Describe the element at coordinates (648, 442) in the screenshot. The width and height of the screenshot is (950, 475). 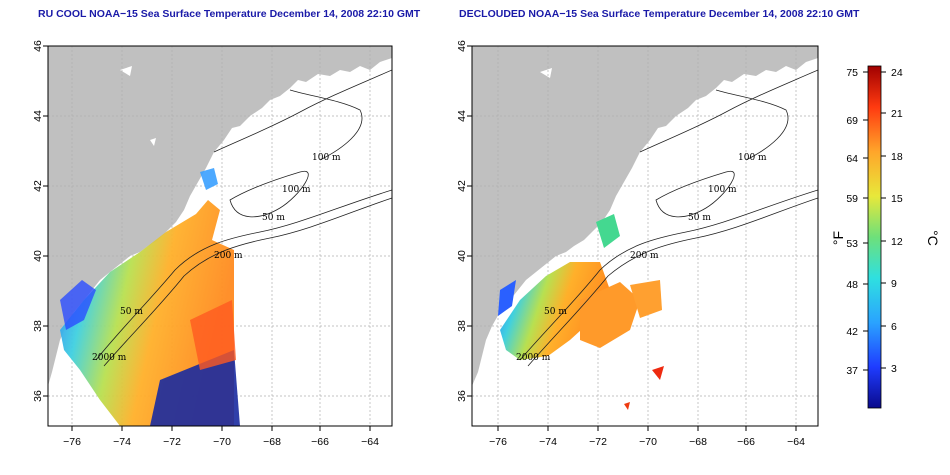
I see `right-lon-tick: −70` at that location.